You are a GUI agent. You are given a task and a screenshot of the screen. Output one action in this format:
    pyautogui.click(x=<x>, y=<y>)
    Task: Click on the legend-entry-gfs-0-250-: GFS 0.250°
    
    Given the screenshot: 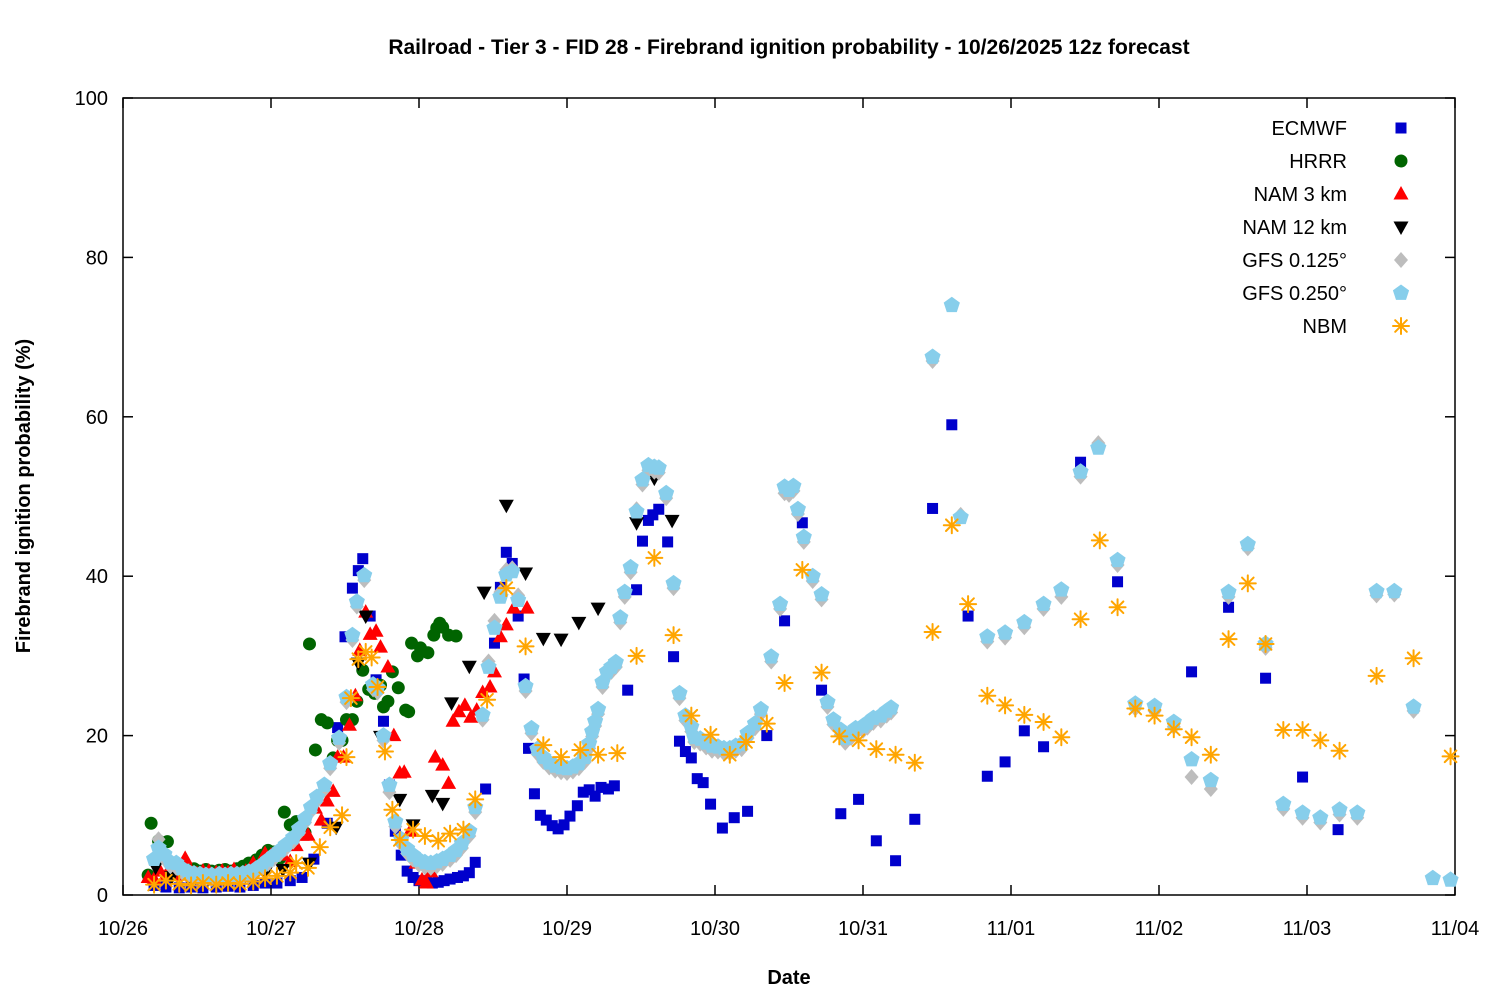 What is the action you would take?
    pyautogui.click(x=1326, y=294)
    